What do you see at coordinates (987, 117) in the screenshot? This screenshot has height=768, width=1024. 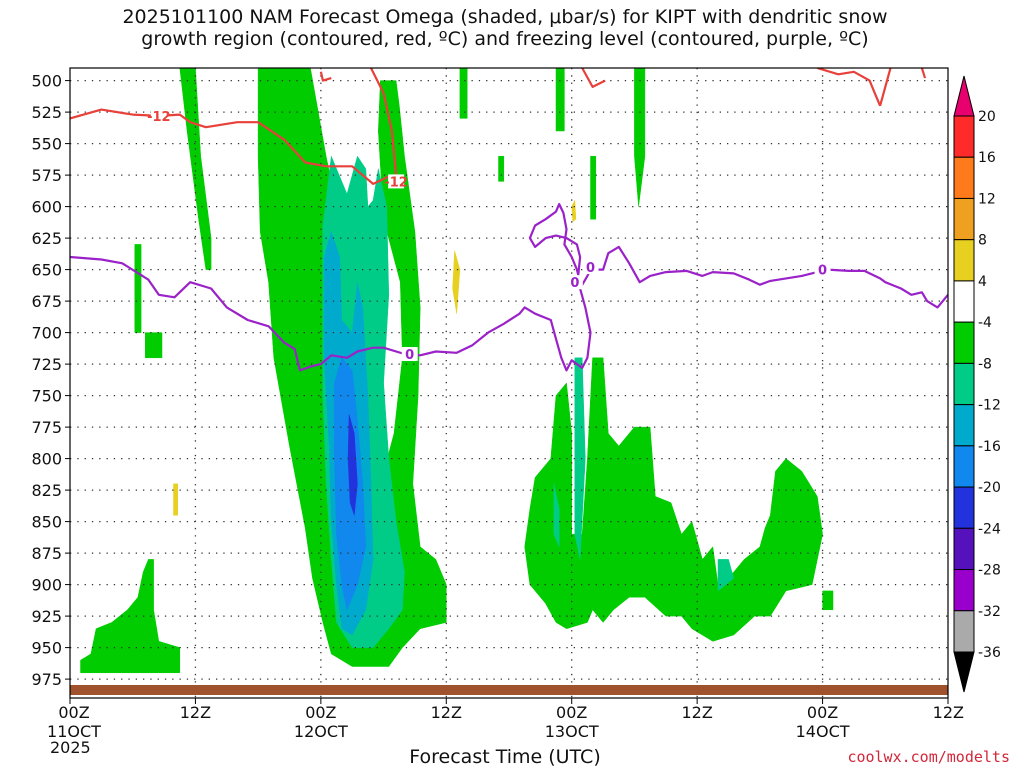 I see `colorbar-label-0: 20` at bounding box center [987, 117].